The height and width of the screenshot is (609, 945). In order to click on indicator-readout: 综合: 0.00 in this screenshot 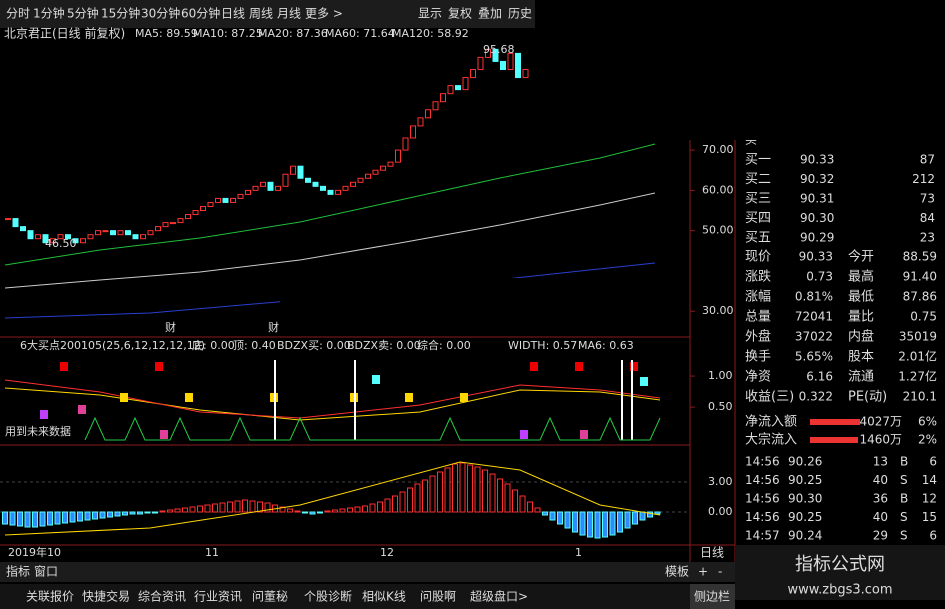, I will do `click(444, 345)`.